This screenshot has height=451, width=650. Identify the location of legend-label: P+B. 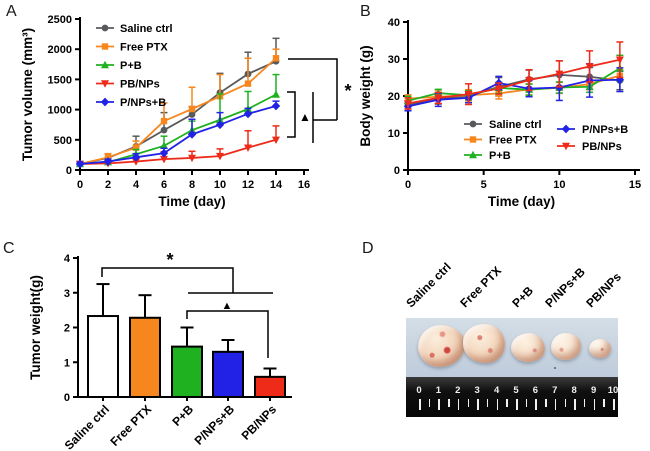
(500, 156).